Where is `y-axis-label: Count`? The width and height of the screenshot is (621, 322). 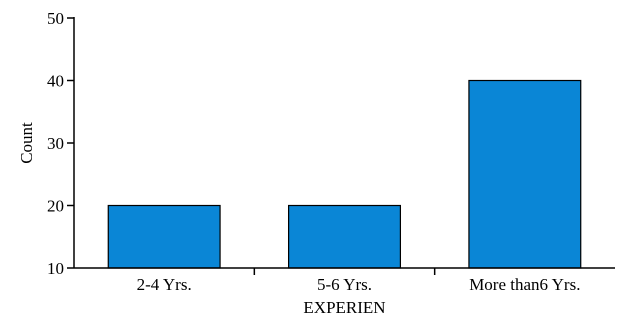 y-axis-label: Count is located at coordinates (26, 143).